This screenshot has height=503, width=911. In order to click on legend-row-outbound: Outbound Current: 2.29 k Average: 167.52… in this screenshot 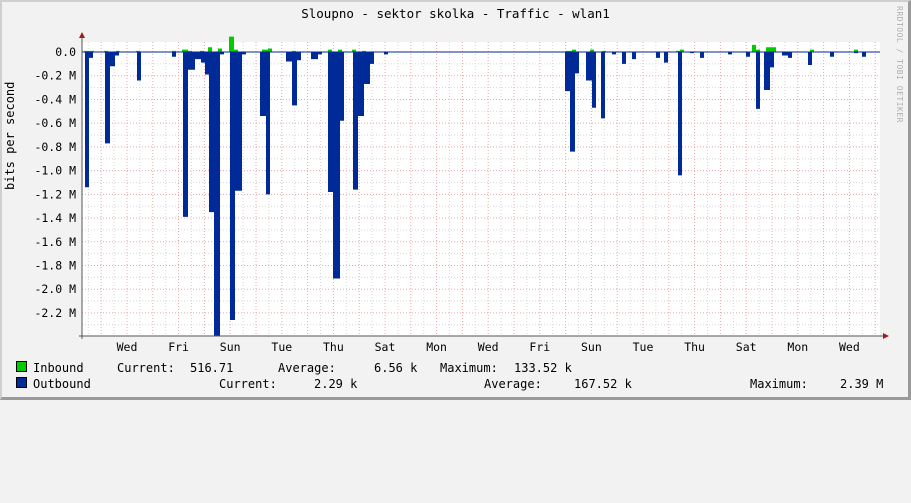, I will do `click(449, 385)`.